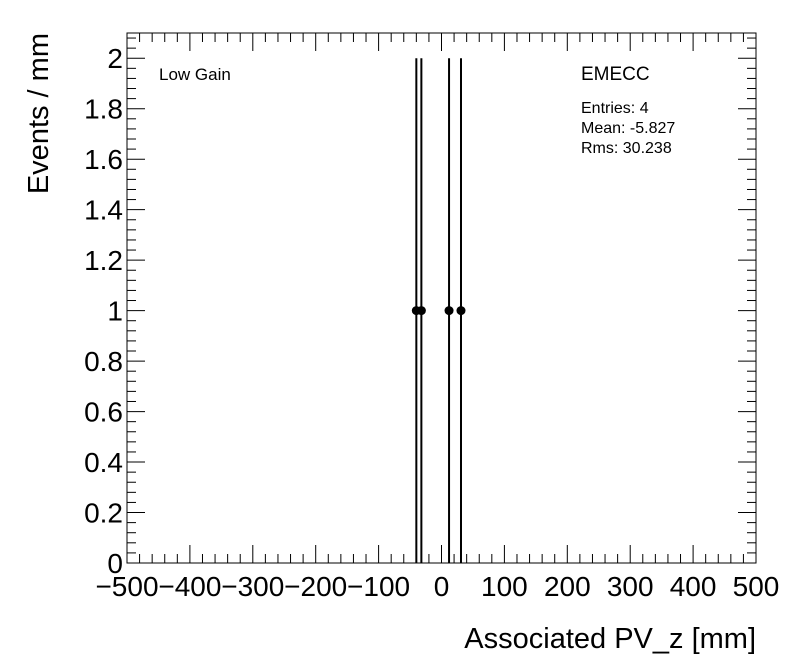 The height and width of the screenshot is (672, 796). I want to click on low-gain-label: Low Gain, so click(195, 74).